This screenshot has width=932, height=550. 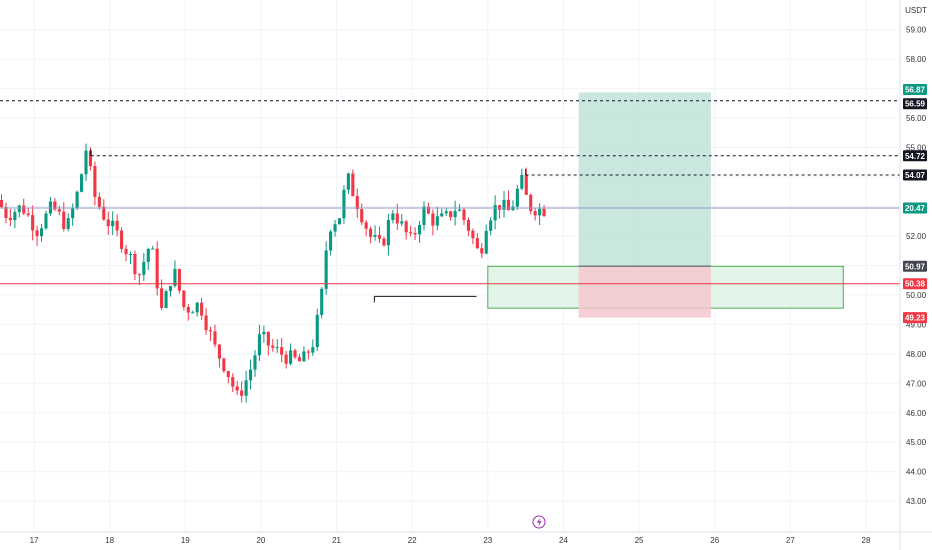 I want to click on price-badges: 56.87 56.59 54.72 54.07 20.47 50.97 50.38 49.23, so click(x=915, y=203).